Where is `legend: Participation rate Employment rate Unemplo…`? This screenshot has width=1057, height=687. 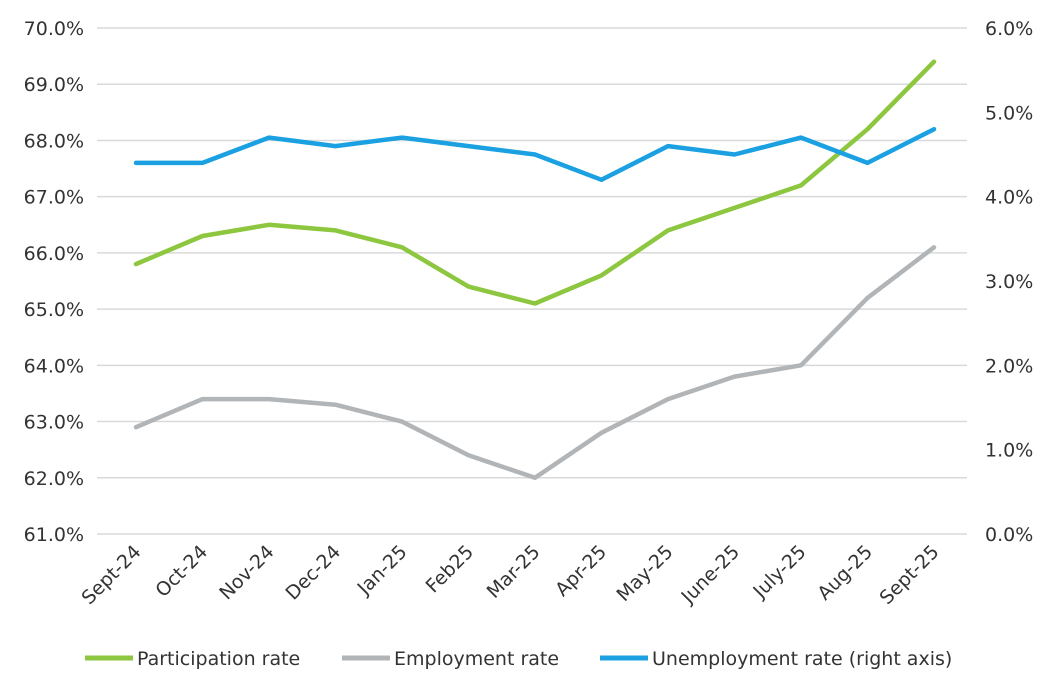 legend: Participation rate Employment rate Unemplo… is located at coordinates (518, 659).